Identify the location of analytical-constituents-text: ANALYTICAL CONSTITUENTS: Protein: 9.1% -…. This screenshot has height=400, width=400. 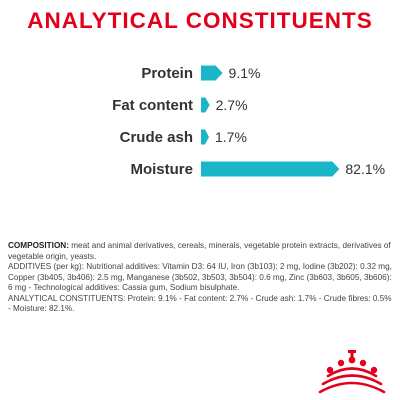
(200, 303).